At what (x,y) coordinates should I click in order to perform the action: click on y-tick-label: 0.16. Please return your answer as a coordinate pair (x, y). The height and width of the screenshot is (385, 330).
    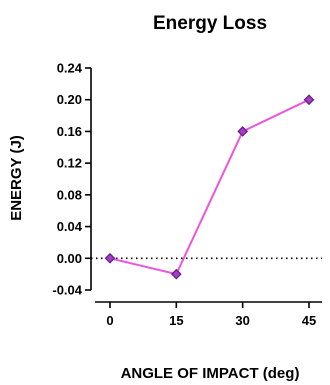
    Looking at the image, I should click on (69, 131).